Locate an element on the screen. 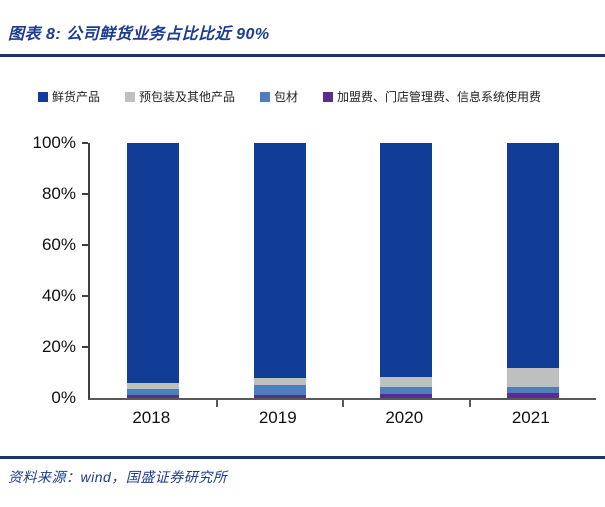 This screenshot has width=605, height=507. bar-slot-2020 is located at coordinates (406, 270).